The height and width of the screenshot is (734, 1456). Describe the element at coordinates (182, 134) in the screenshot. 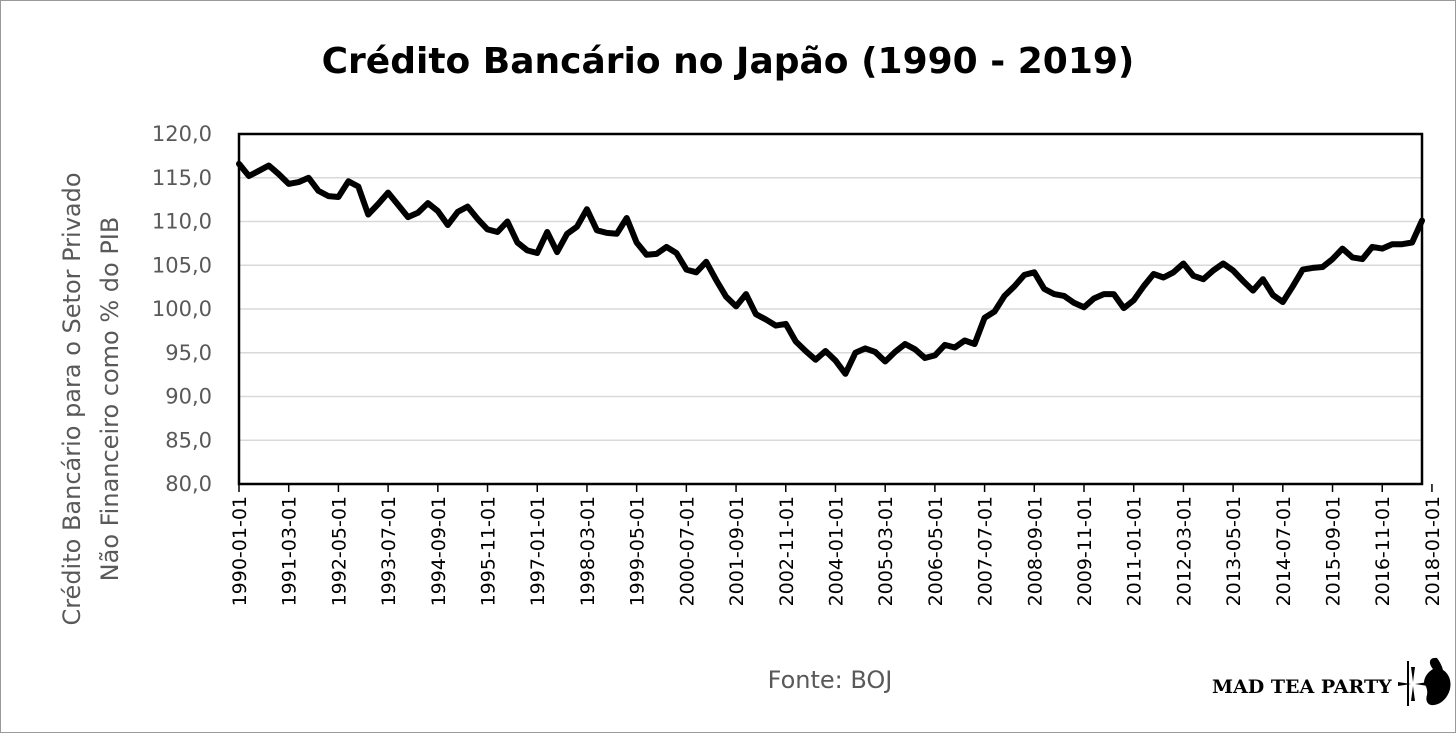

I see `y-tick-label: 120,0` at that location.